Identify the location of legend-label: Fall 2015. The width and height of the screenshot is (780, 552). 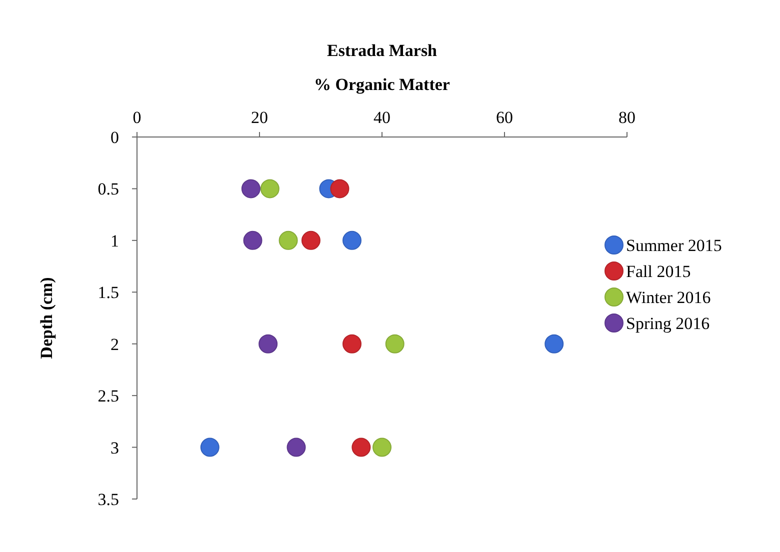
(658, 271).